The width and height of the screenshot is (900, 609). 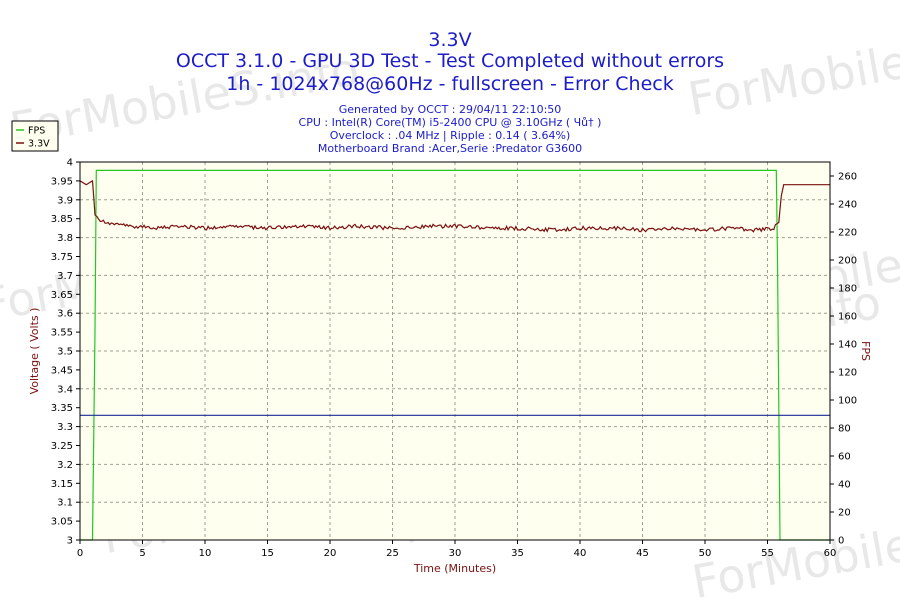 I want to click on y-tick-label: 3.75, so click(x=62, y=257).